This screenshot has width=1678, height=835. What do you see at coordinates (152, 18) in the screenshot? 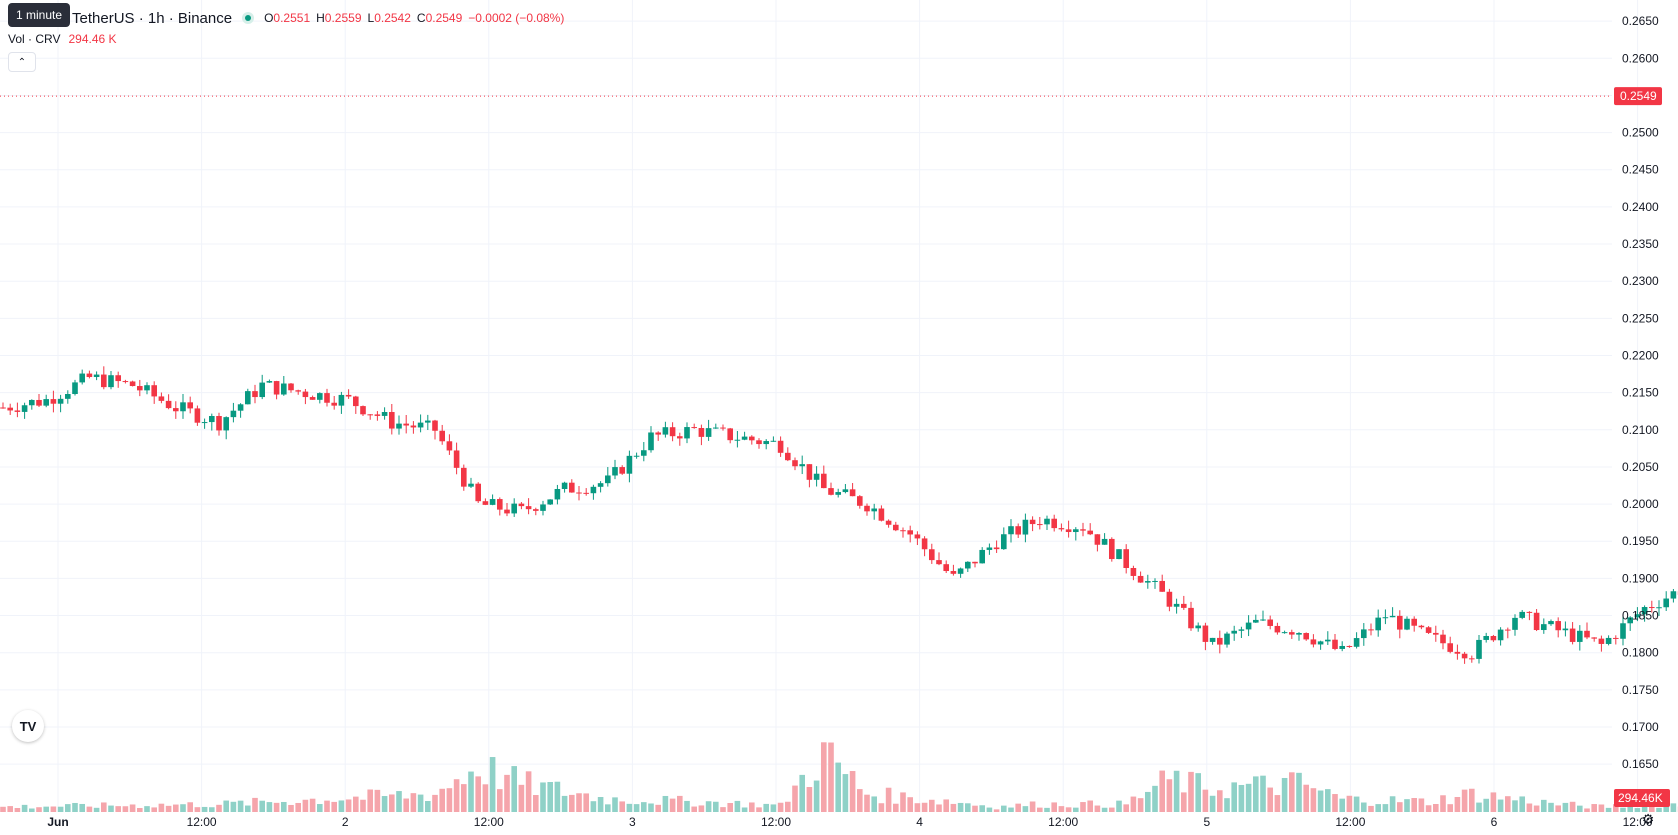
I see `symbol-title: TetherUS · 1h · Binance` at bounding box center [152, 18].